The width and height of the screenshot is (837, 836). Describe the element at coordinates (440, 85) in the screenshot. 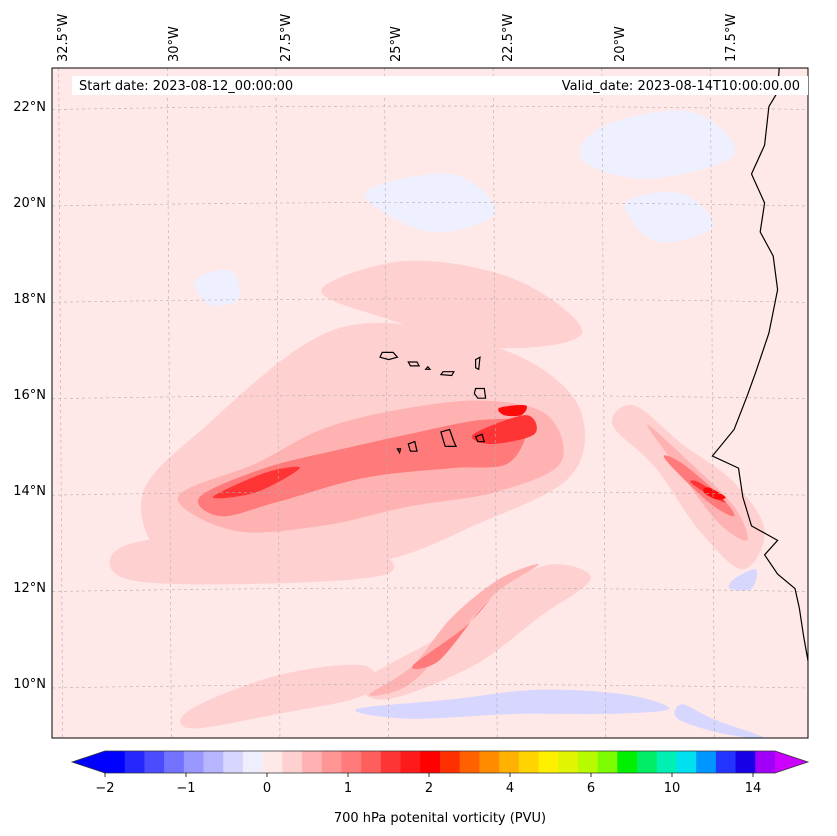

I see `info-box` at that location.